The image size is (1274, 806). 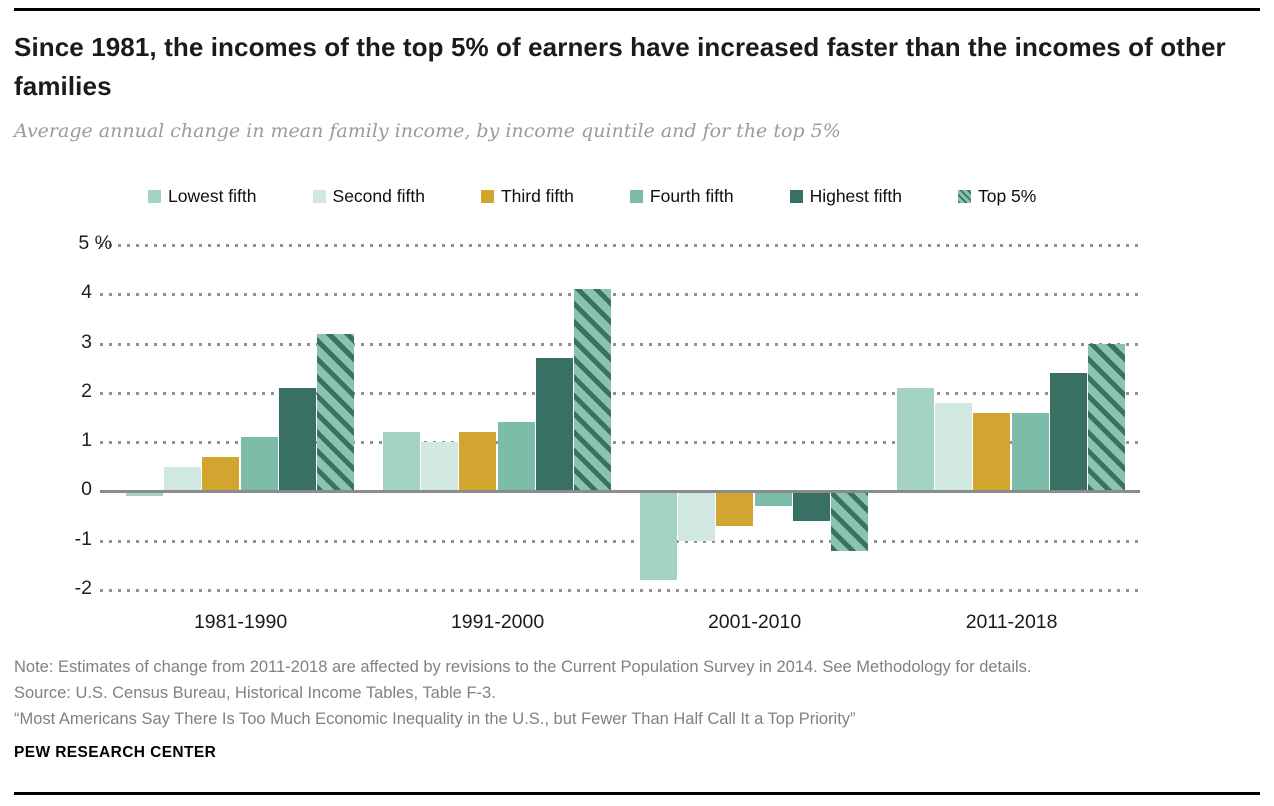 I want to click on bar-2001-2010-fourth-fifth, so click(x=773, y=499).